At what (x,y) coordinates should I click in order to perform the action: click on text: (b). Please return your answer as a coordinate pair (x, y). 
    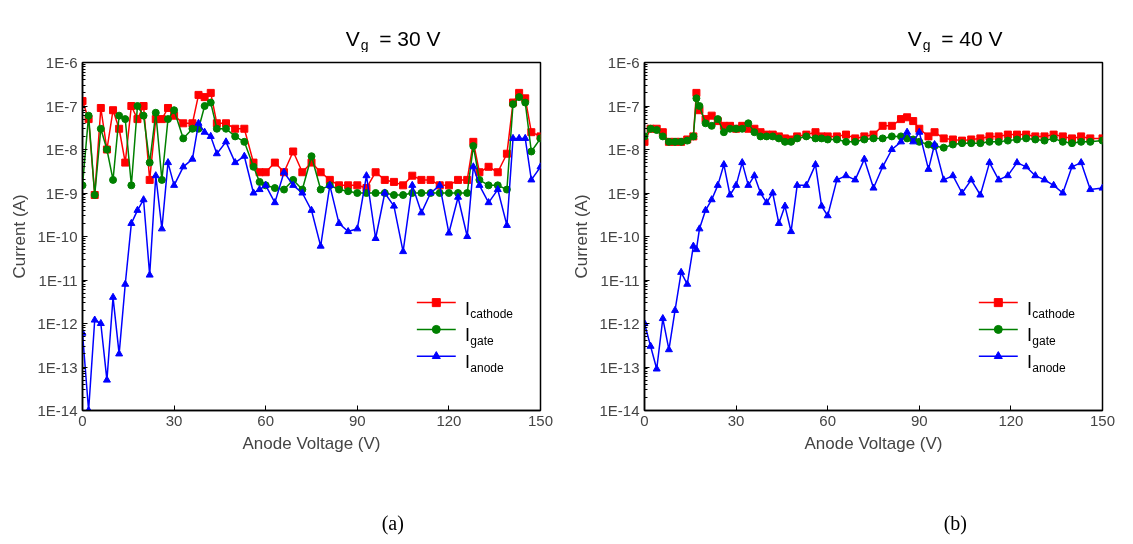
    Looking at the image, I should click on (955, 523).